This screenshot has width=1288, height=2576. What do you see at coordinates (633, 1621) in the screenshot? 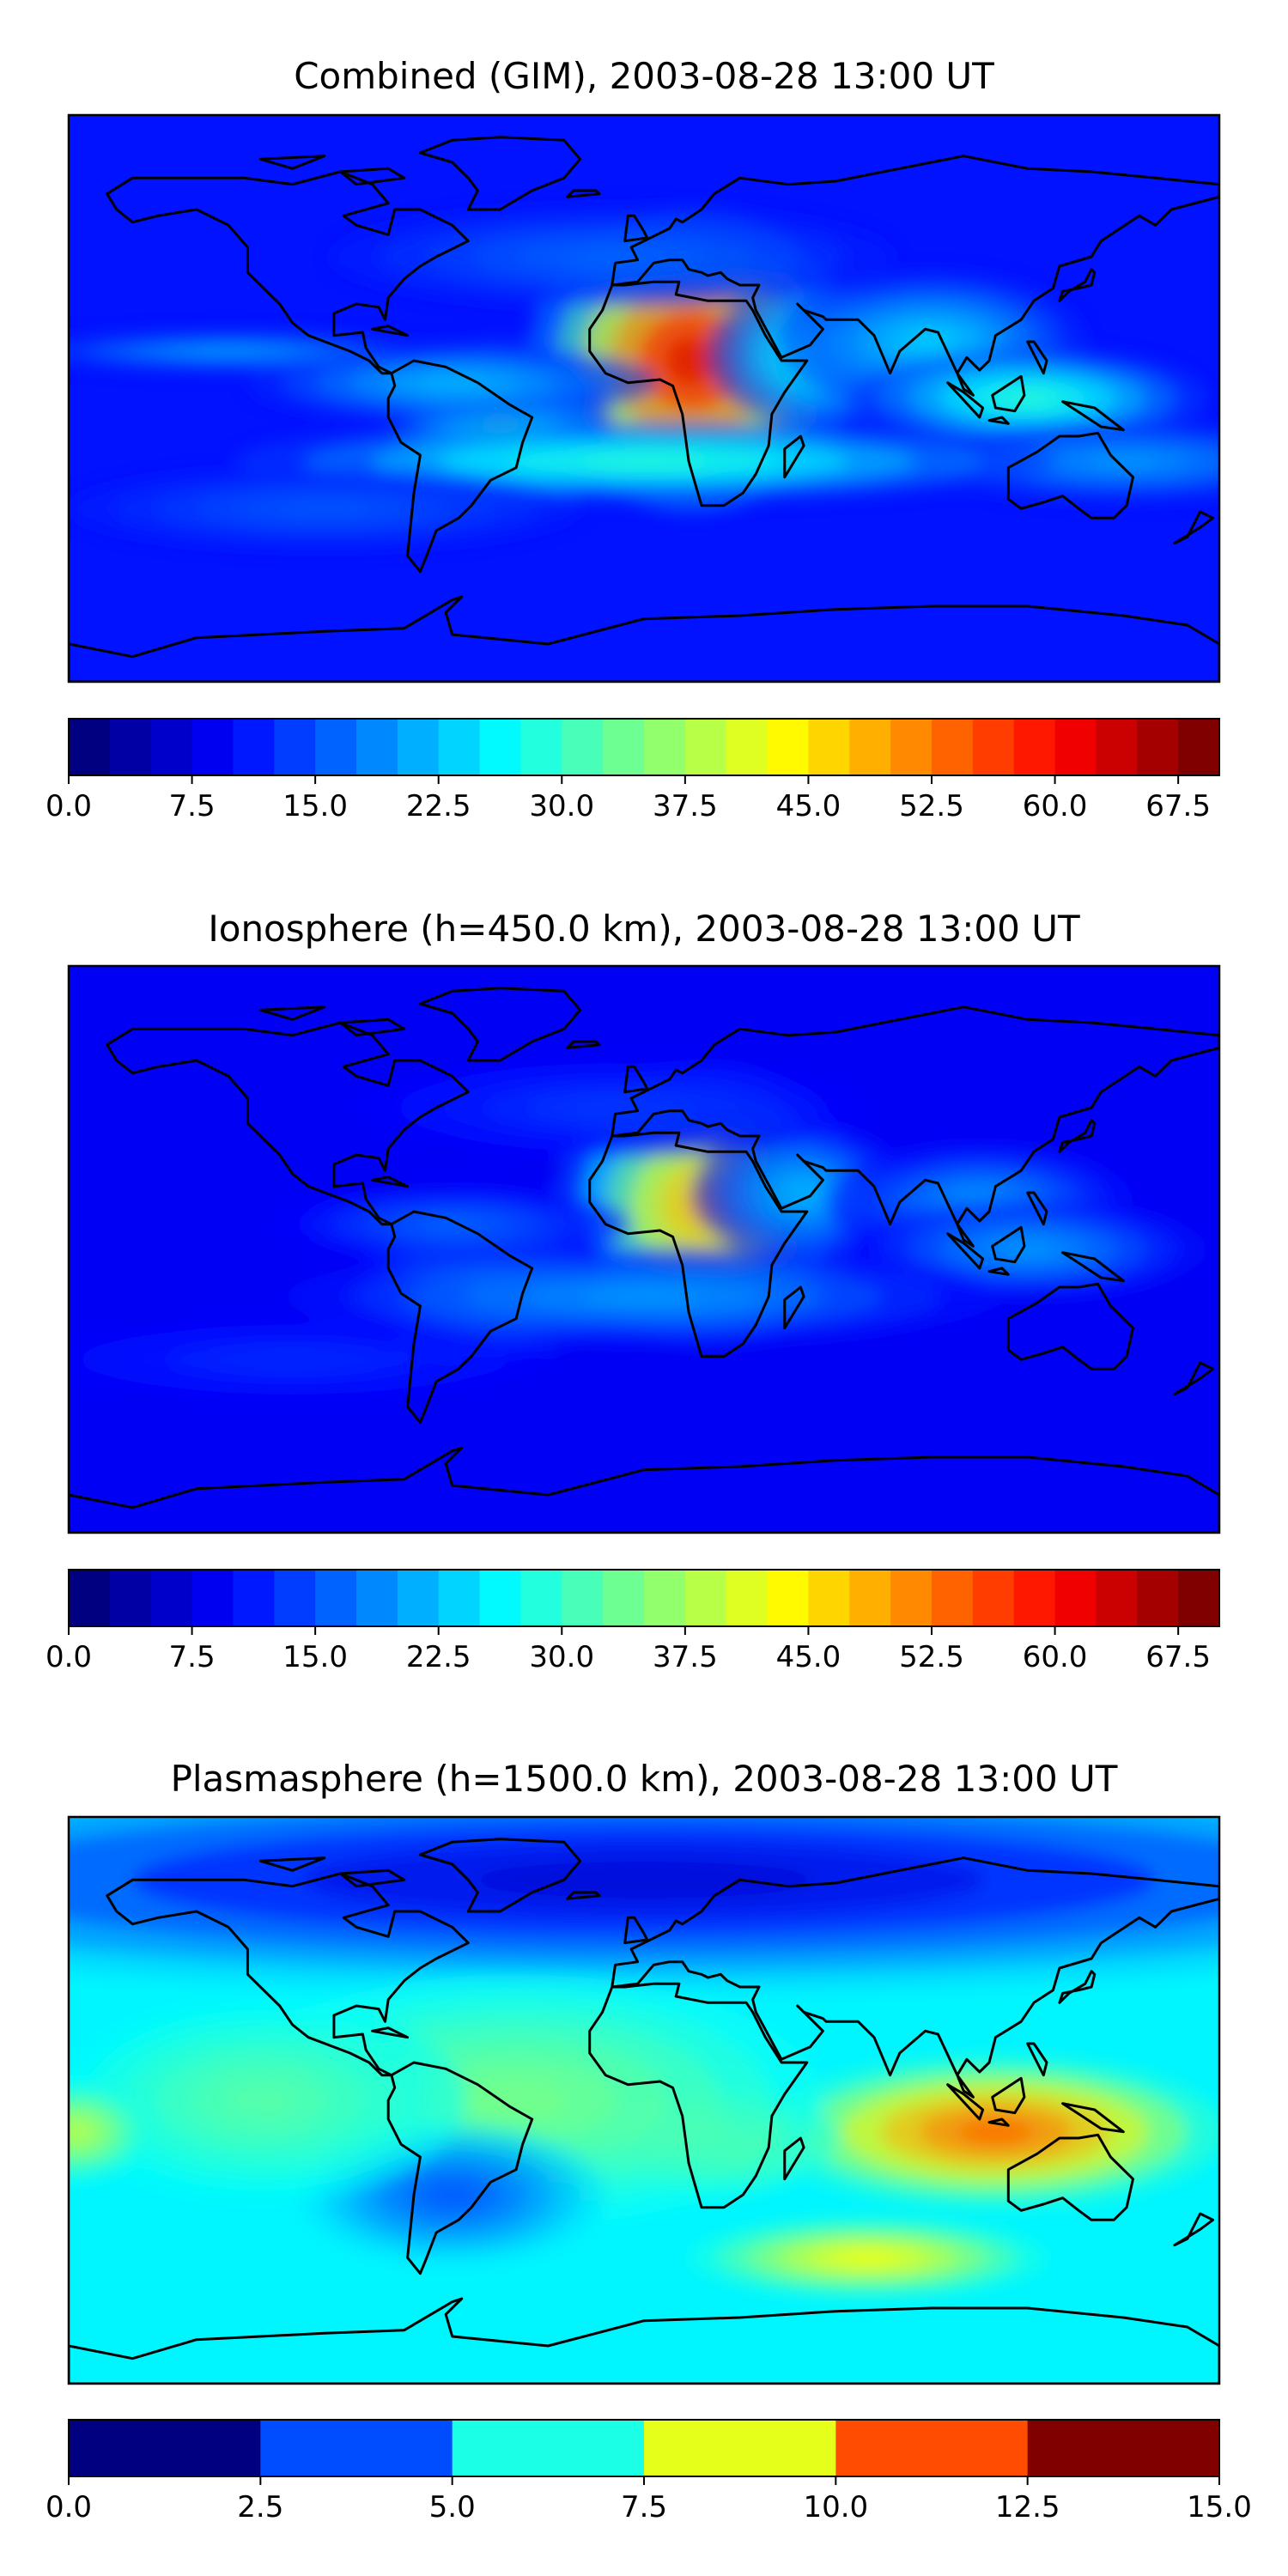
I see `ionosphere-colorbar: 0.0 7.5 15.0 22.5 30.0 37.5 45.0 52.5 60.0 67.5` at bounding box center [633, 1621].